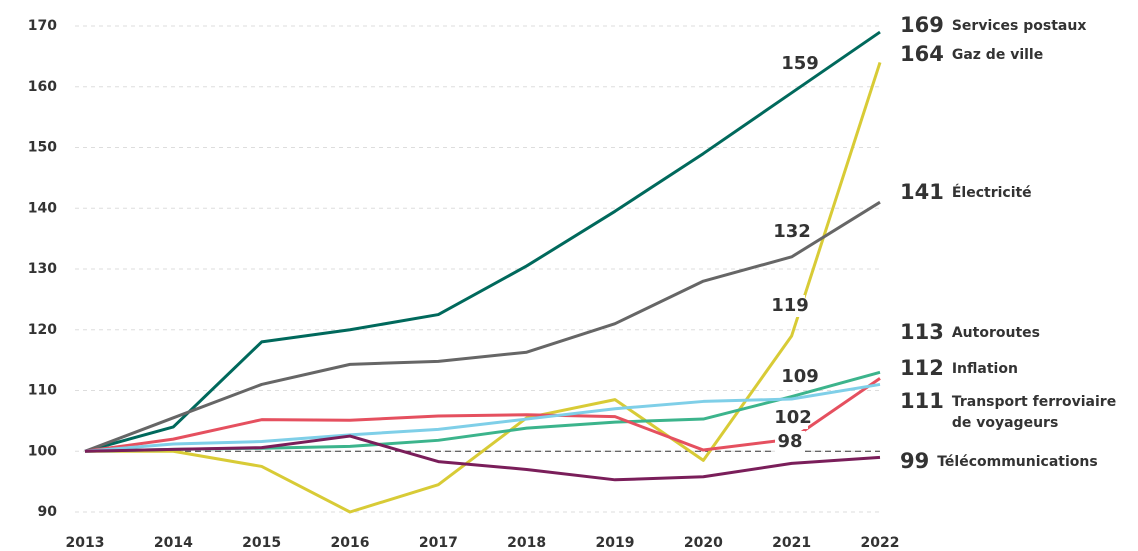 This screenshot has height=551, width=1138. What do you see at coordinates (261, 543) in the screenshot?
I see `x-tick-label: 2015` at bounding box center [261, 543].